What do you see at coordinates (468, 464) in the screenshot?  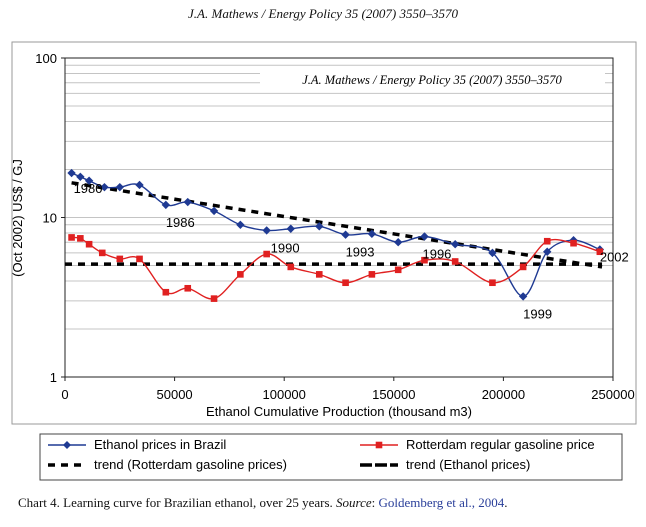 I see `legend-label-3: trend (Ethanol prices)` at bounding box center [468, 464].